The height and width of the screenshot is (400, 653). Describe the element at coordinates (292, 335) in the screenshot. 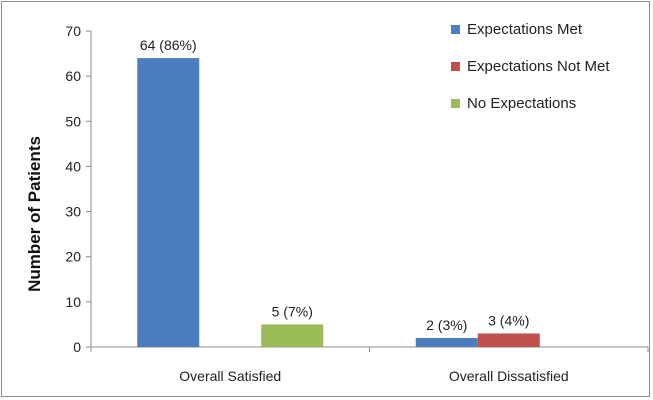

I see `bar-no-expectations` at that location.